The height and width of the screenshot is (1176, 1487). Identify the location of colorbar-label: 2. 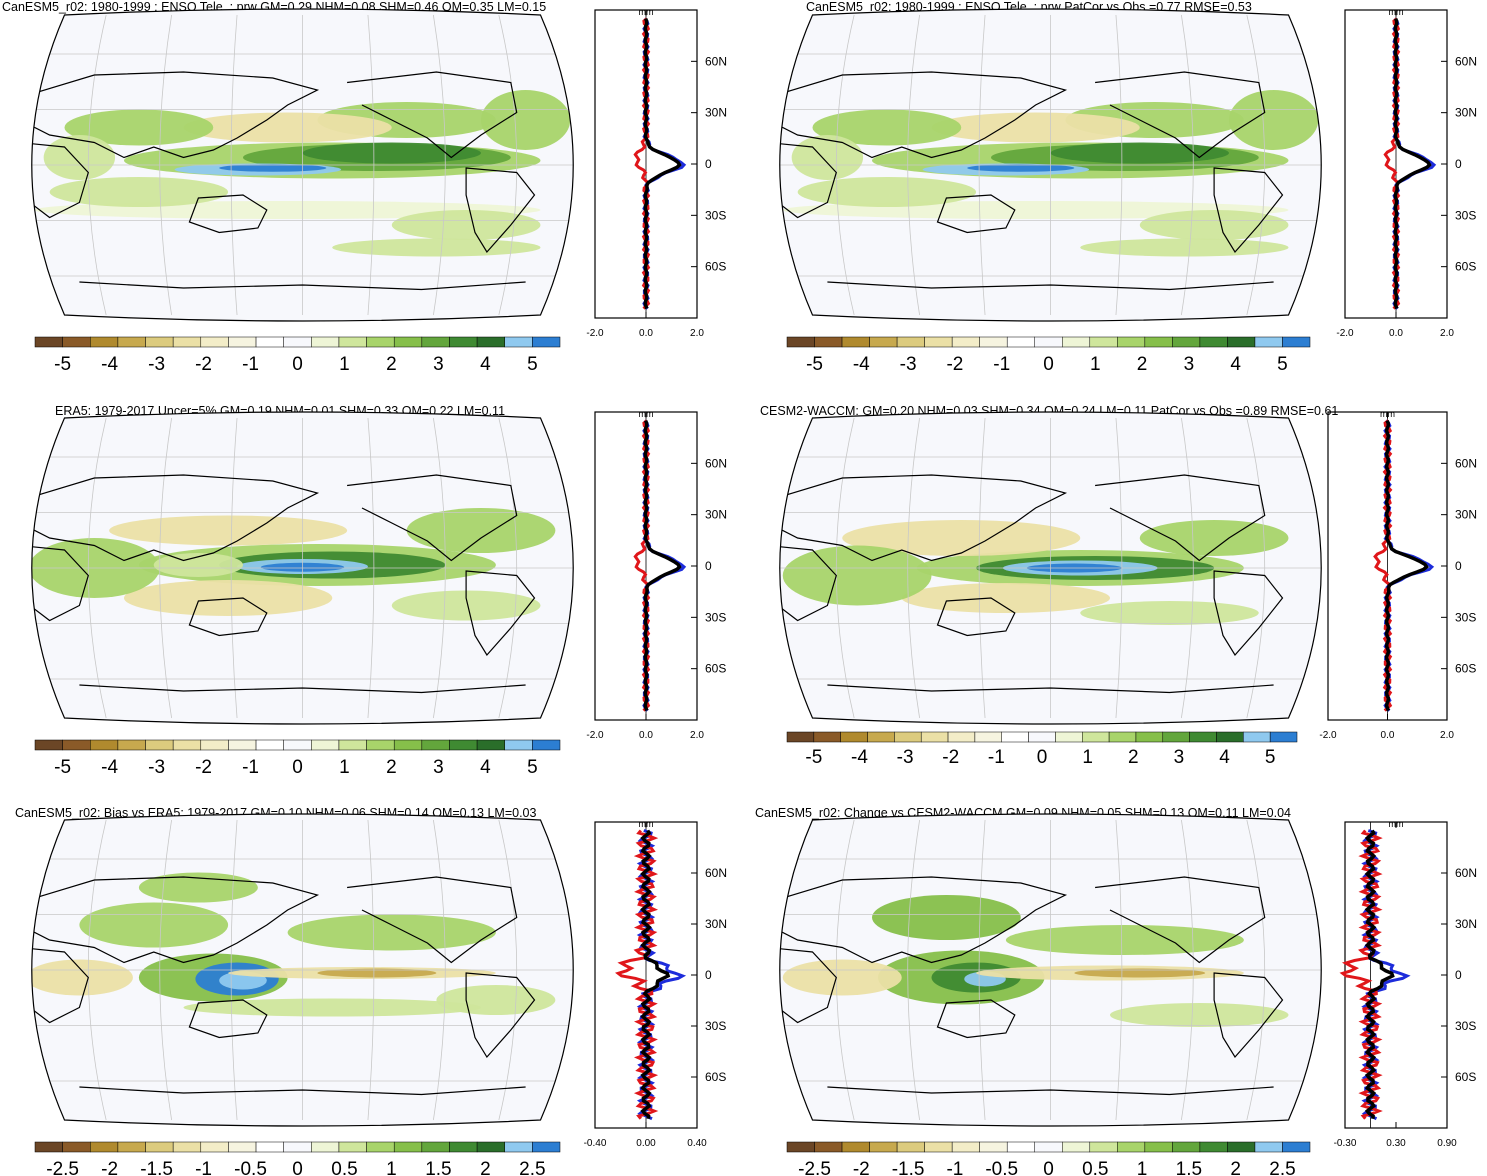
(485, 1167).